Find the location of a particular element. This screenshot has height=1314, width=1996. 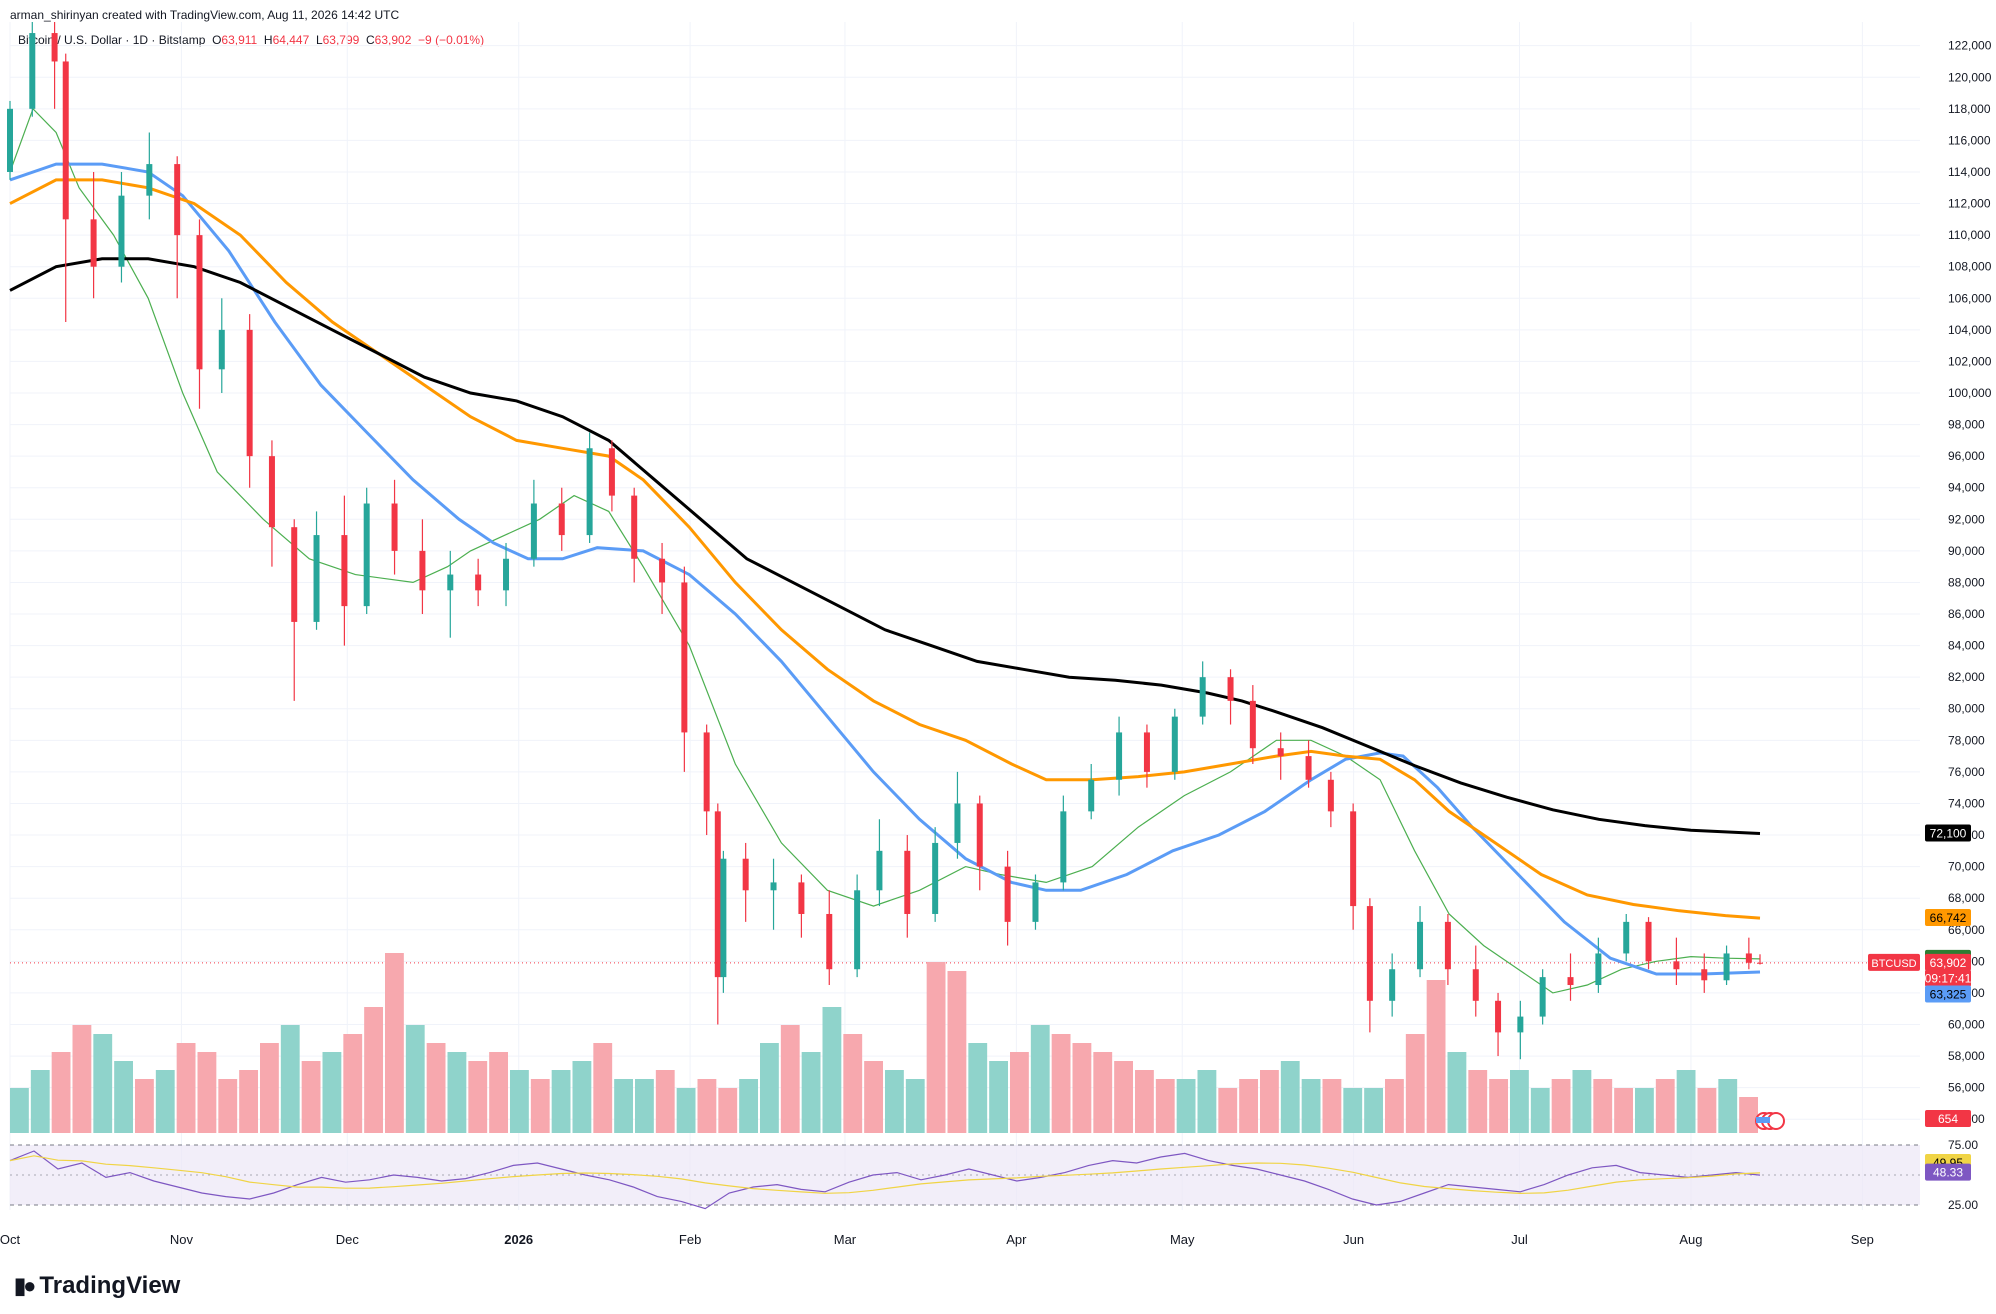

logo-text: TradingView is located at coordinates (110, 1285).